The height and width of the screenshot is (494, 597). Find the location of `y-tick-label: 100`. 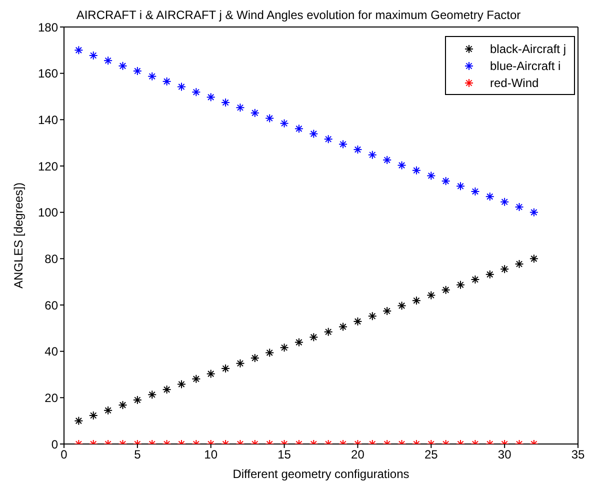

y-tick-label: 100 is located at coordinates (48, 213).